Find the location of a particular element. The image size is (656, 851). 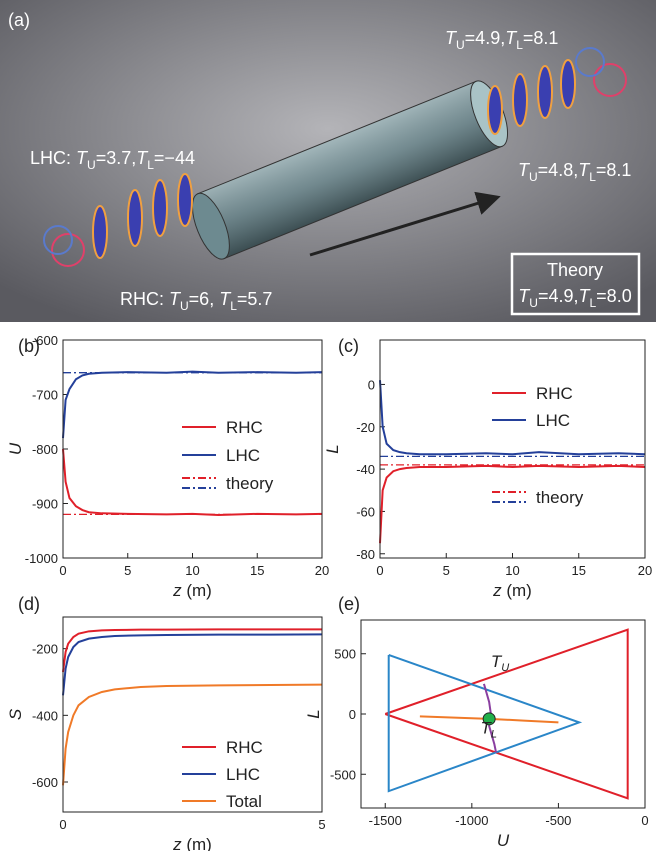

curve-label-part: U is located at coordinates (505, 668).